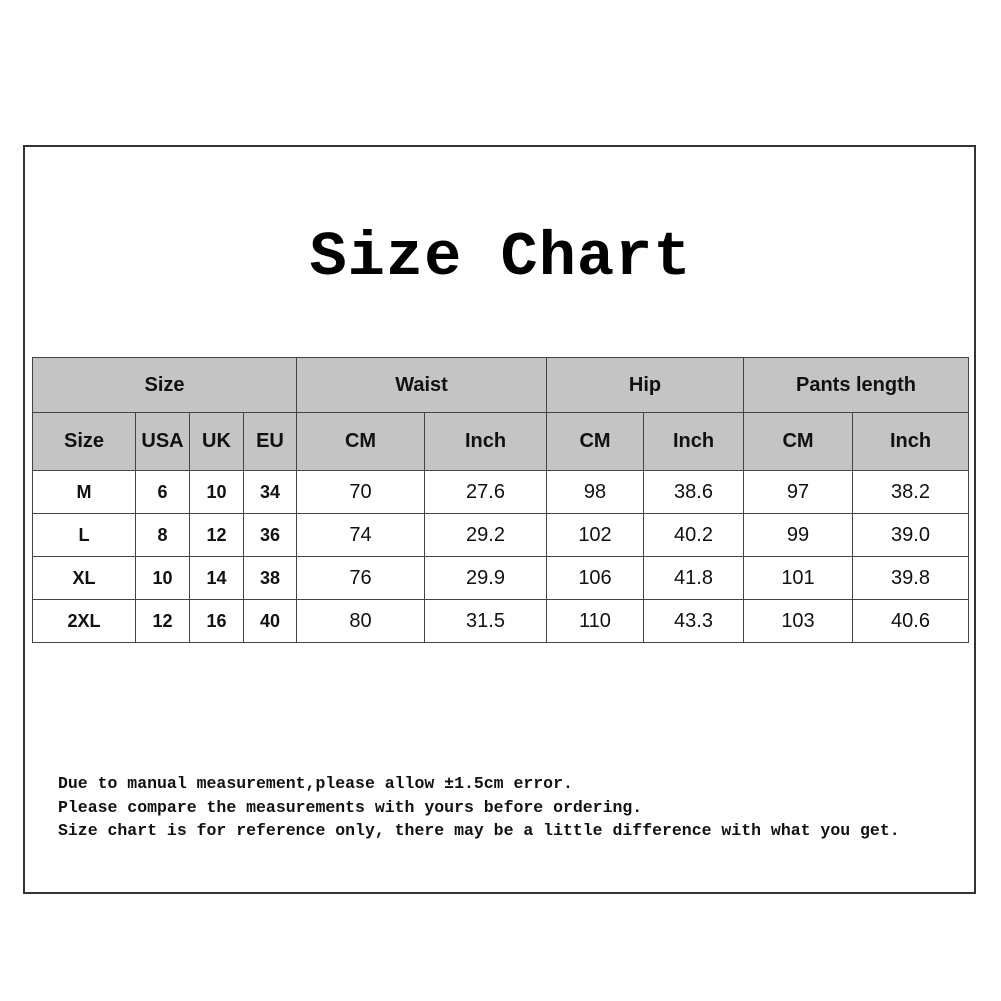 This screenshot has height=1001, width=1001. Describe the element at coordinates (84, 578) in the screenshot. I see `table-cell: XL` at that location.